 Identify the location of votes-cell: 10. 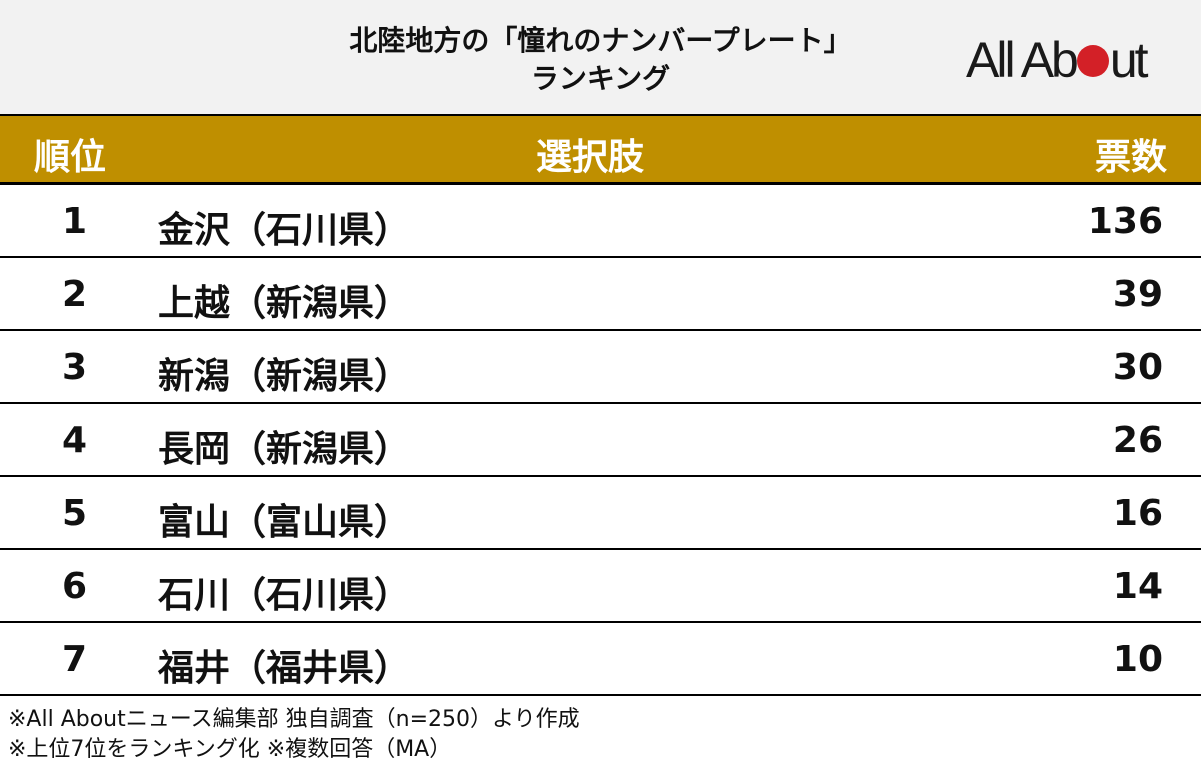
(1137, 659).